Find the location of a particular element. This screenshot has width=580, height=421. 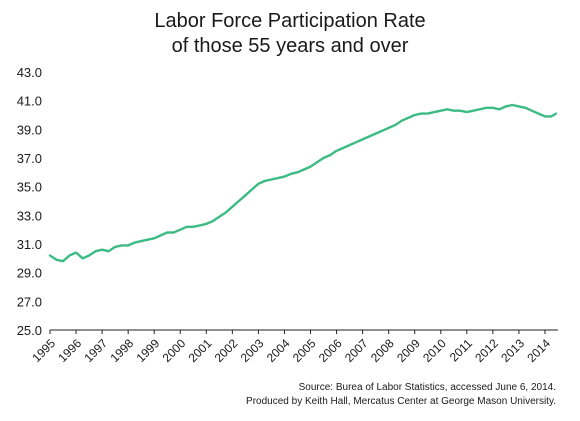

x-tick-label: 2004 is located at coordinates (278, 350).